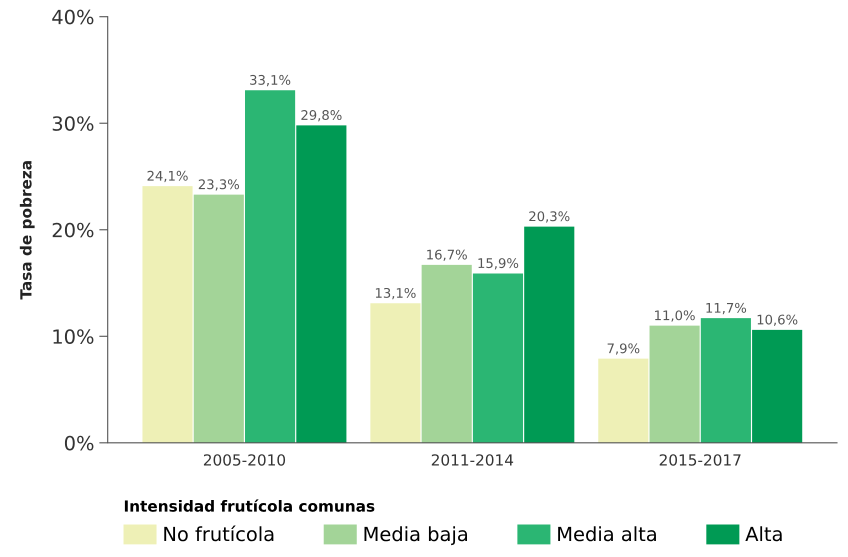 The width and height of the screenshot is (848, 557). What do you see at coordinates (73, 336) in the screenshot?
I see `y-tick-label: 10%` at bounding box center [73, 336].